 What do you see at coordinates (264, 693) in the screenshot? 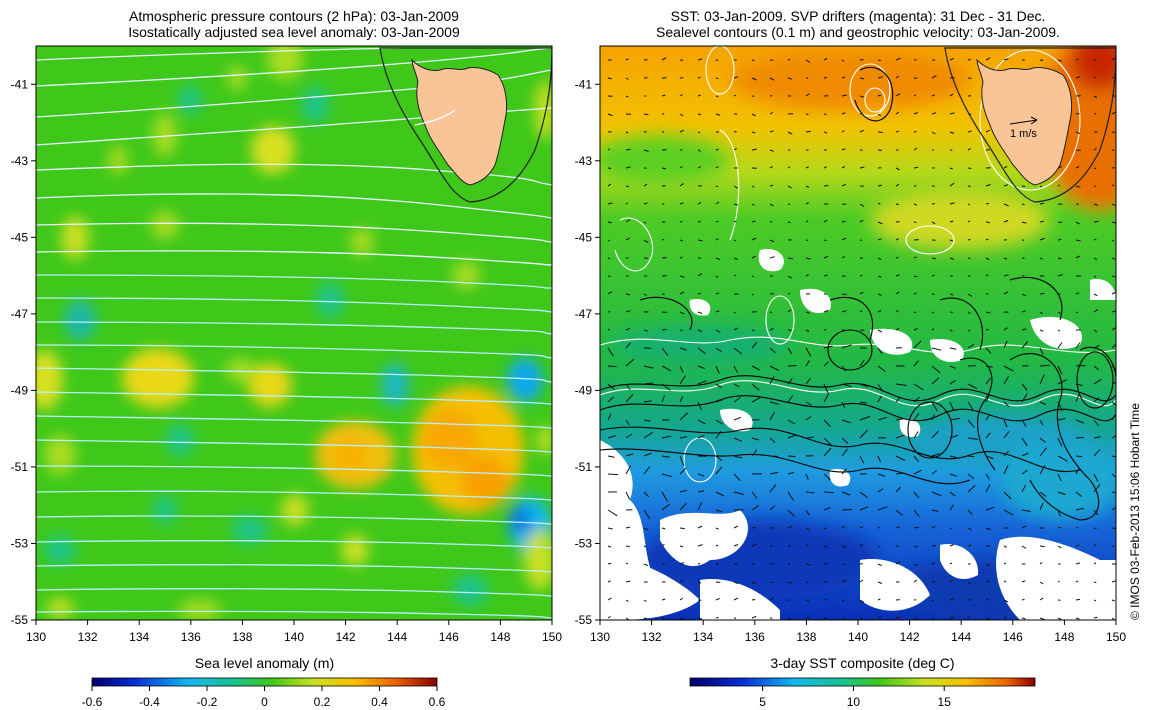
I see `sla-colorbar: -0.6 -0.4 -0.2 0 0.2 0.4 0.6` at bounding box center [264, 693].